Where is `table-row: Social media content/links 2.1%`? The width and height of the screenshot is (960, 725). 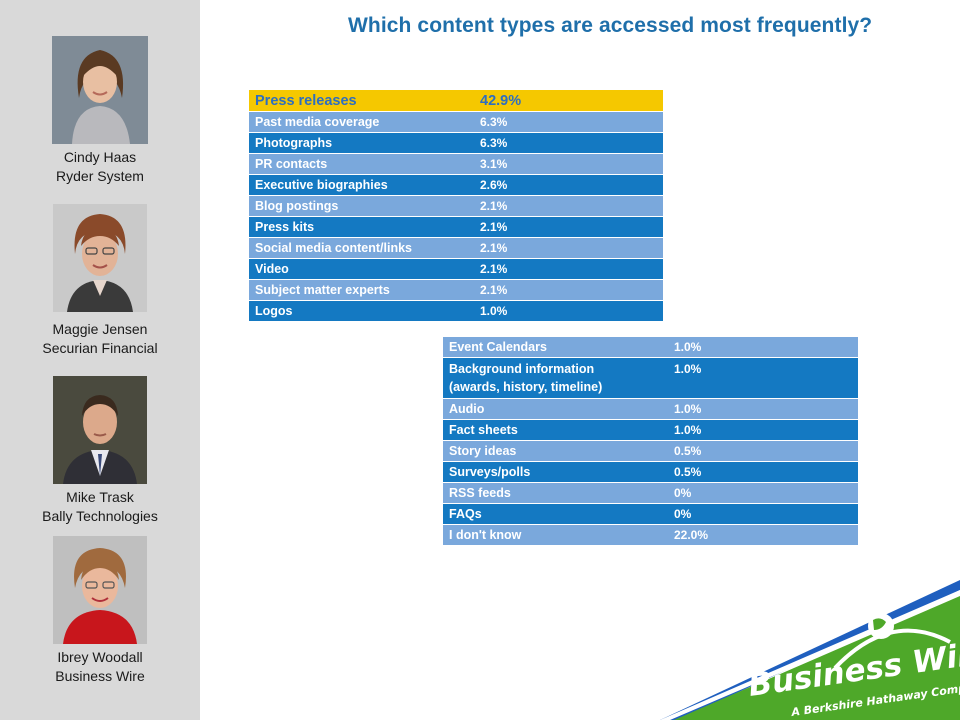 table-row: Social media content/links 2.1% is located at coordinates (456, 248).